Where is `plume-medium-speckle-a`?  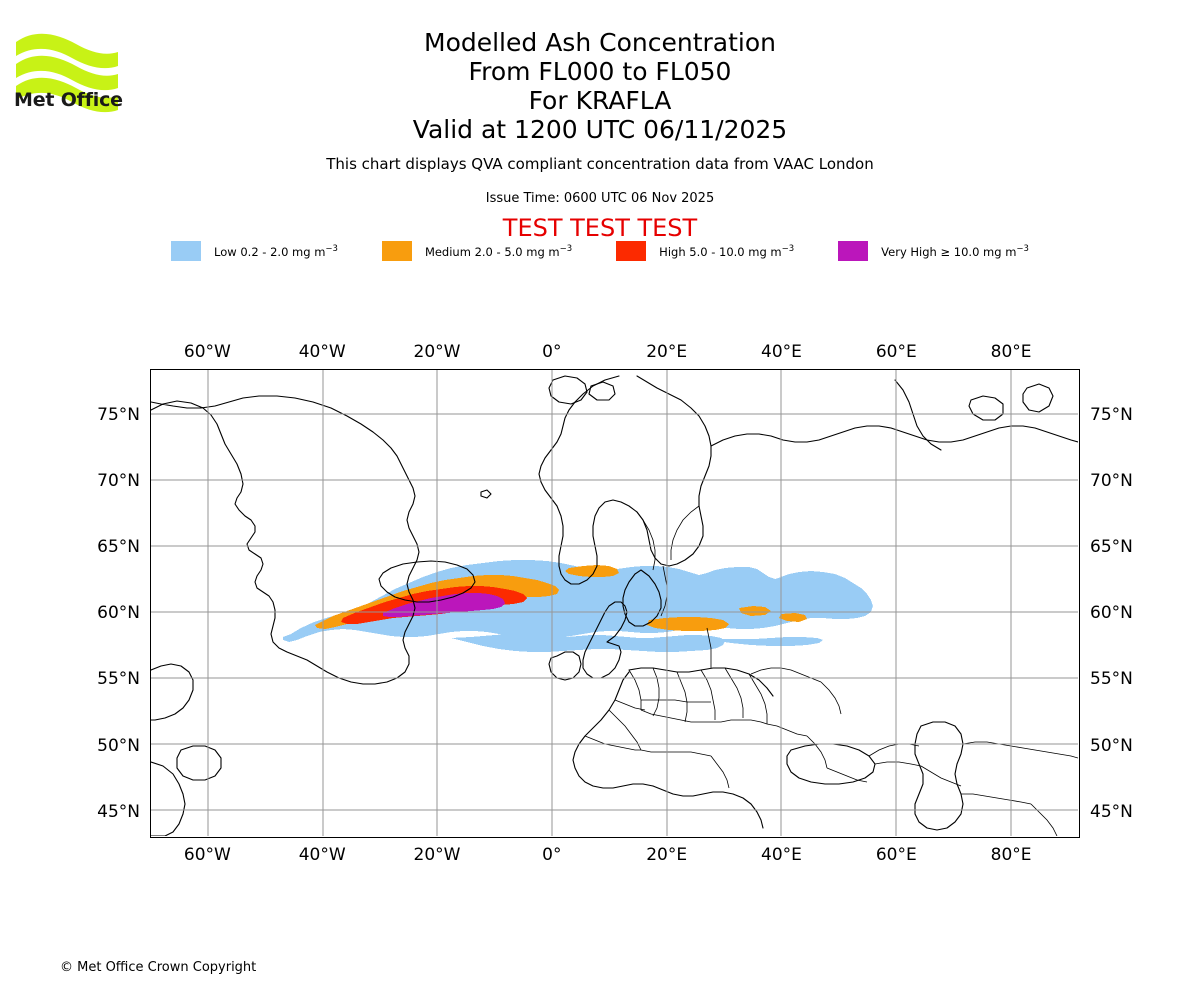 plume-medium-speckle-a is located at coordinates (755, 611).